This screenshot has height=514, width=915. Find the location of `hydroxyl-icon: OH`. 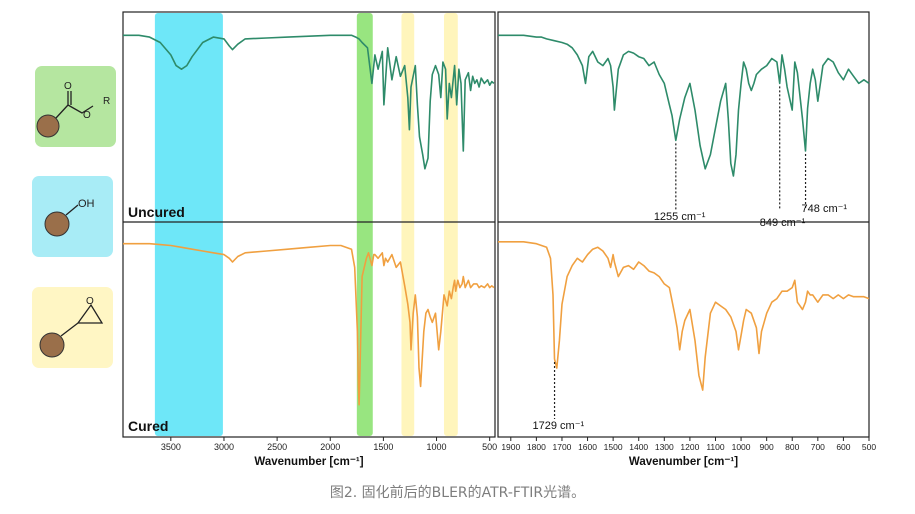

hydroxyl-icon: OH is located at coordinates (72, 216).